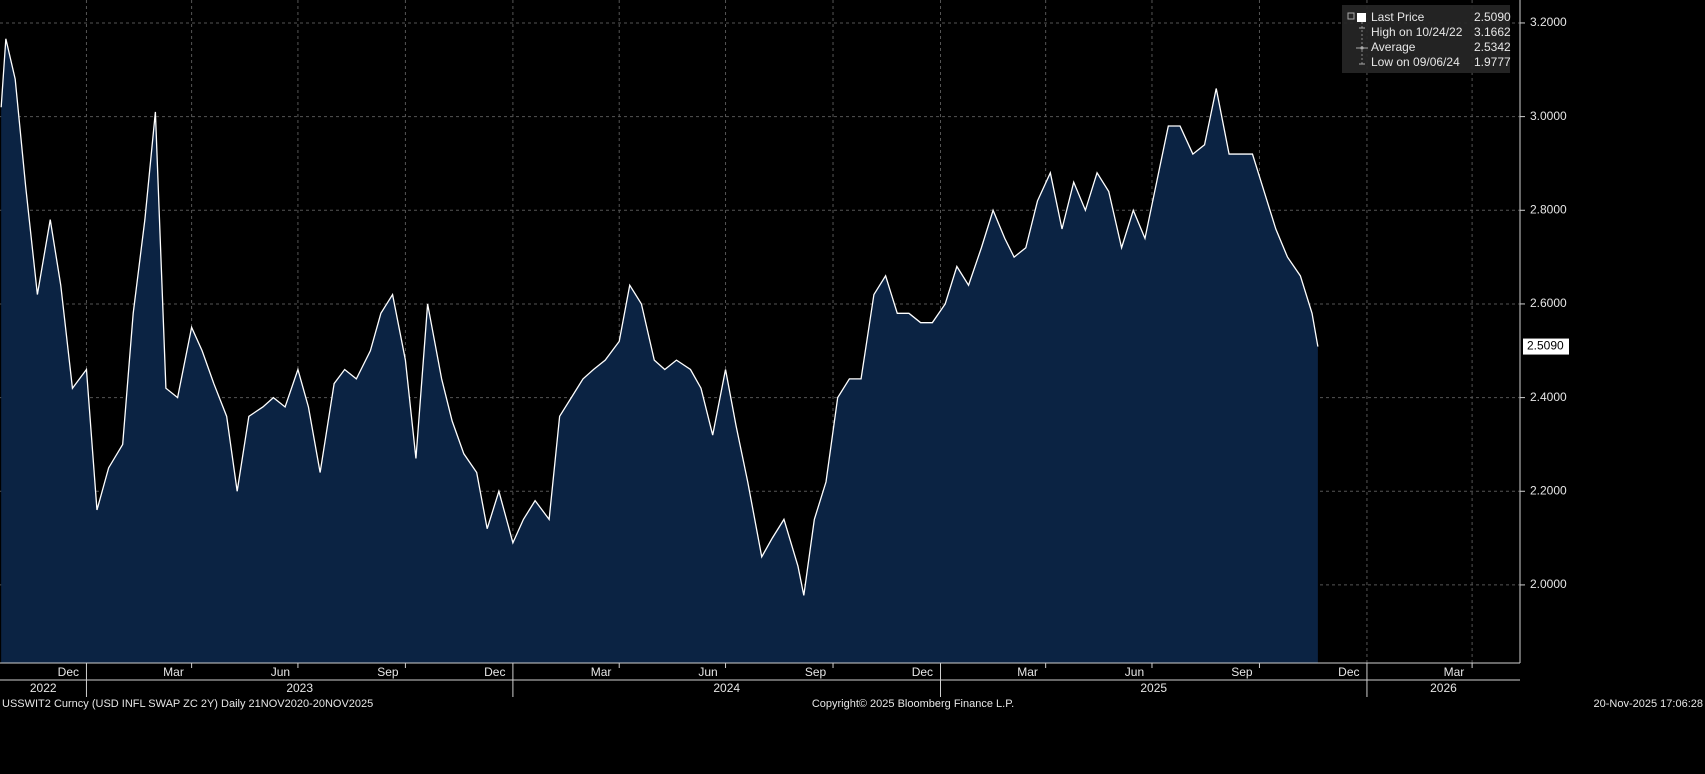 The height and width of the screenshot is (774, 1705). Describe the element at coordinates (1393, 47) in the screenshot. I see `legend-label: Average` at that location.